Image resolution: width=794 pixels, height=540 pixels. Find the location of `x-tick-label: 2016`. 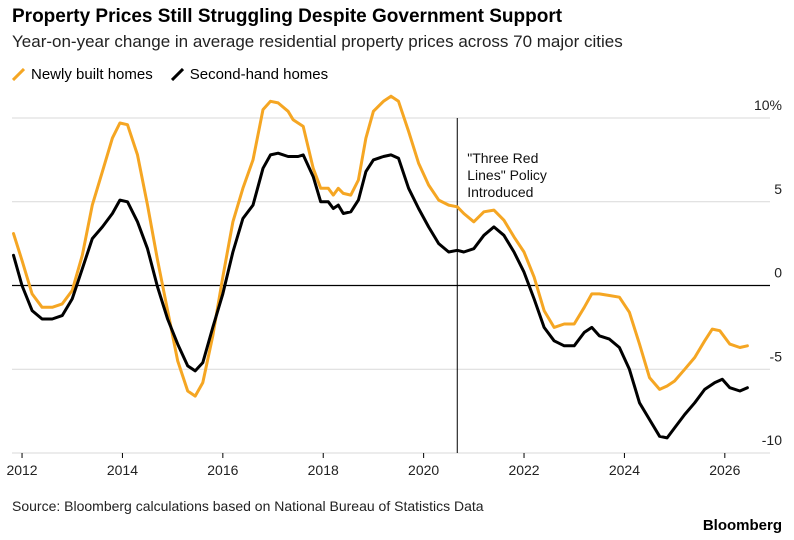

x-tick-label: 2016 is located at coordinates (222, 470).